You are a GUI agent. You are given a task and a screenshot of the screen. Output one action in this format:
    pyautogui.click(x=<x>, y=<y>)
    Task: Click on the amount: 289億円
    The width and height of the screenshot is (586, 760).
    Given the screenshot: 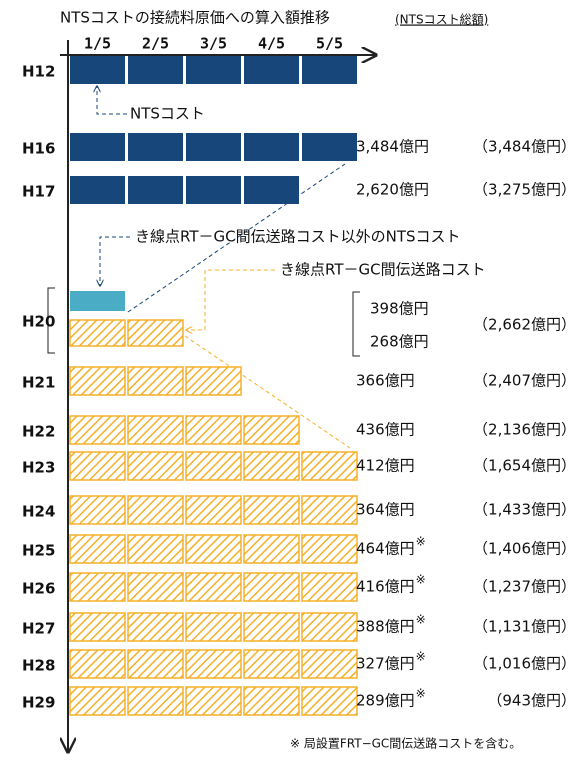 What is the action you would take?
    pyautogui.click(x=385, y=701)
    